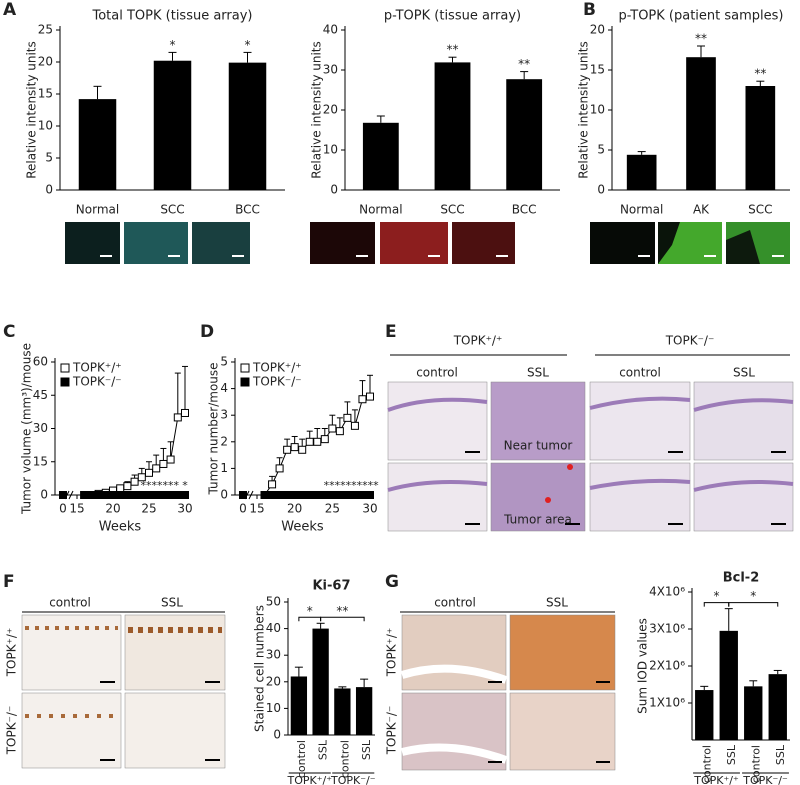 This screenshot has width=800, height=785. I want to click on panel-label: F, so click(9, 582).